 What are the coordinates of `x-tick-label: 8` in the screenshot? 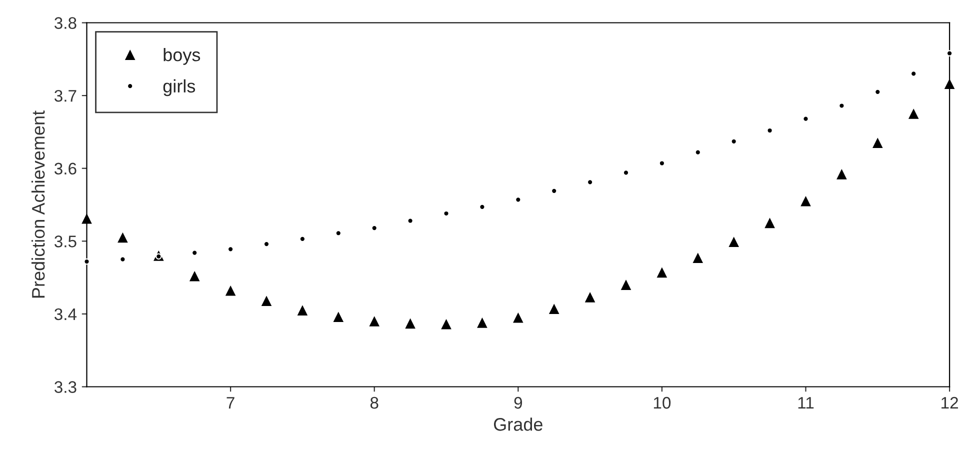 It's located at (374, 402).